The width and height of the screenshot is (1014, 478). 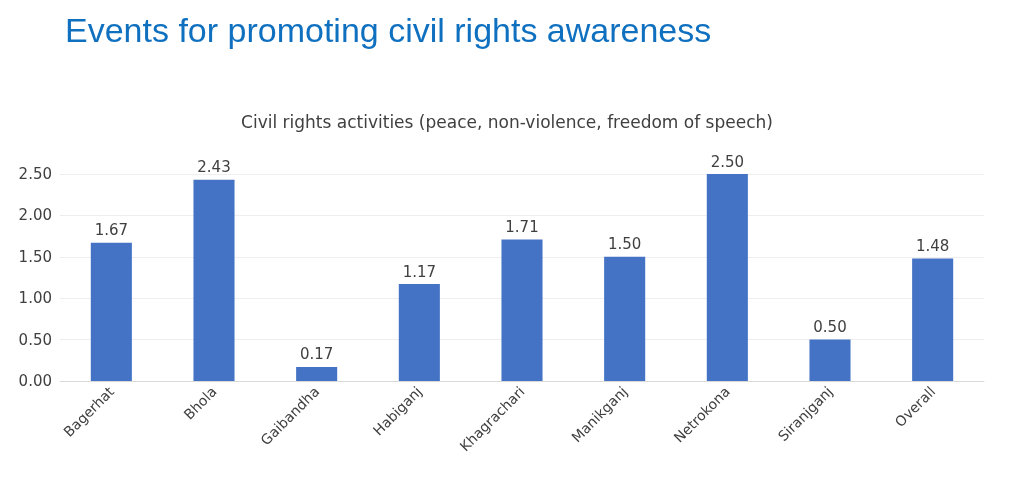 What do you see at coordinates (35, 381) in the screenshot?
I see `y-tick-label: 0.00` at bounding box center [35, 381].